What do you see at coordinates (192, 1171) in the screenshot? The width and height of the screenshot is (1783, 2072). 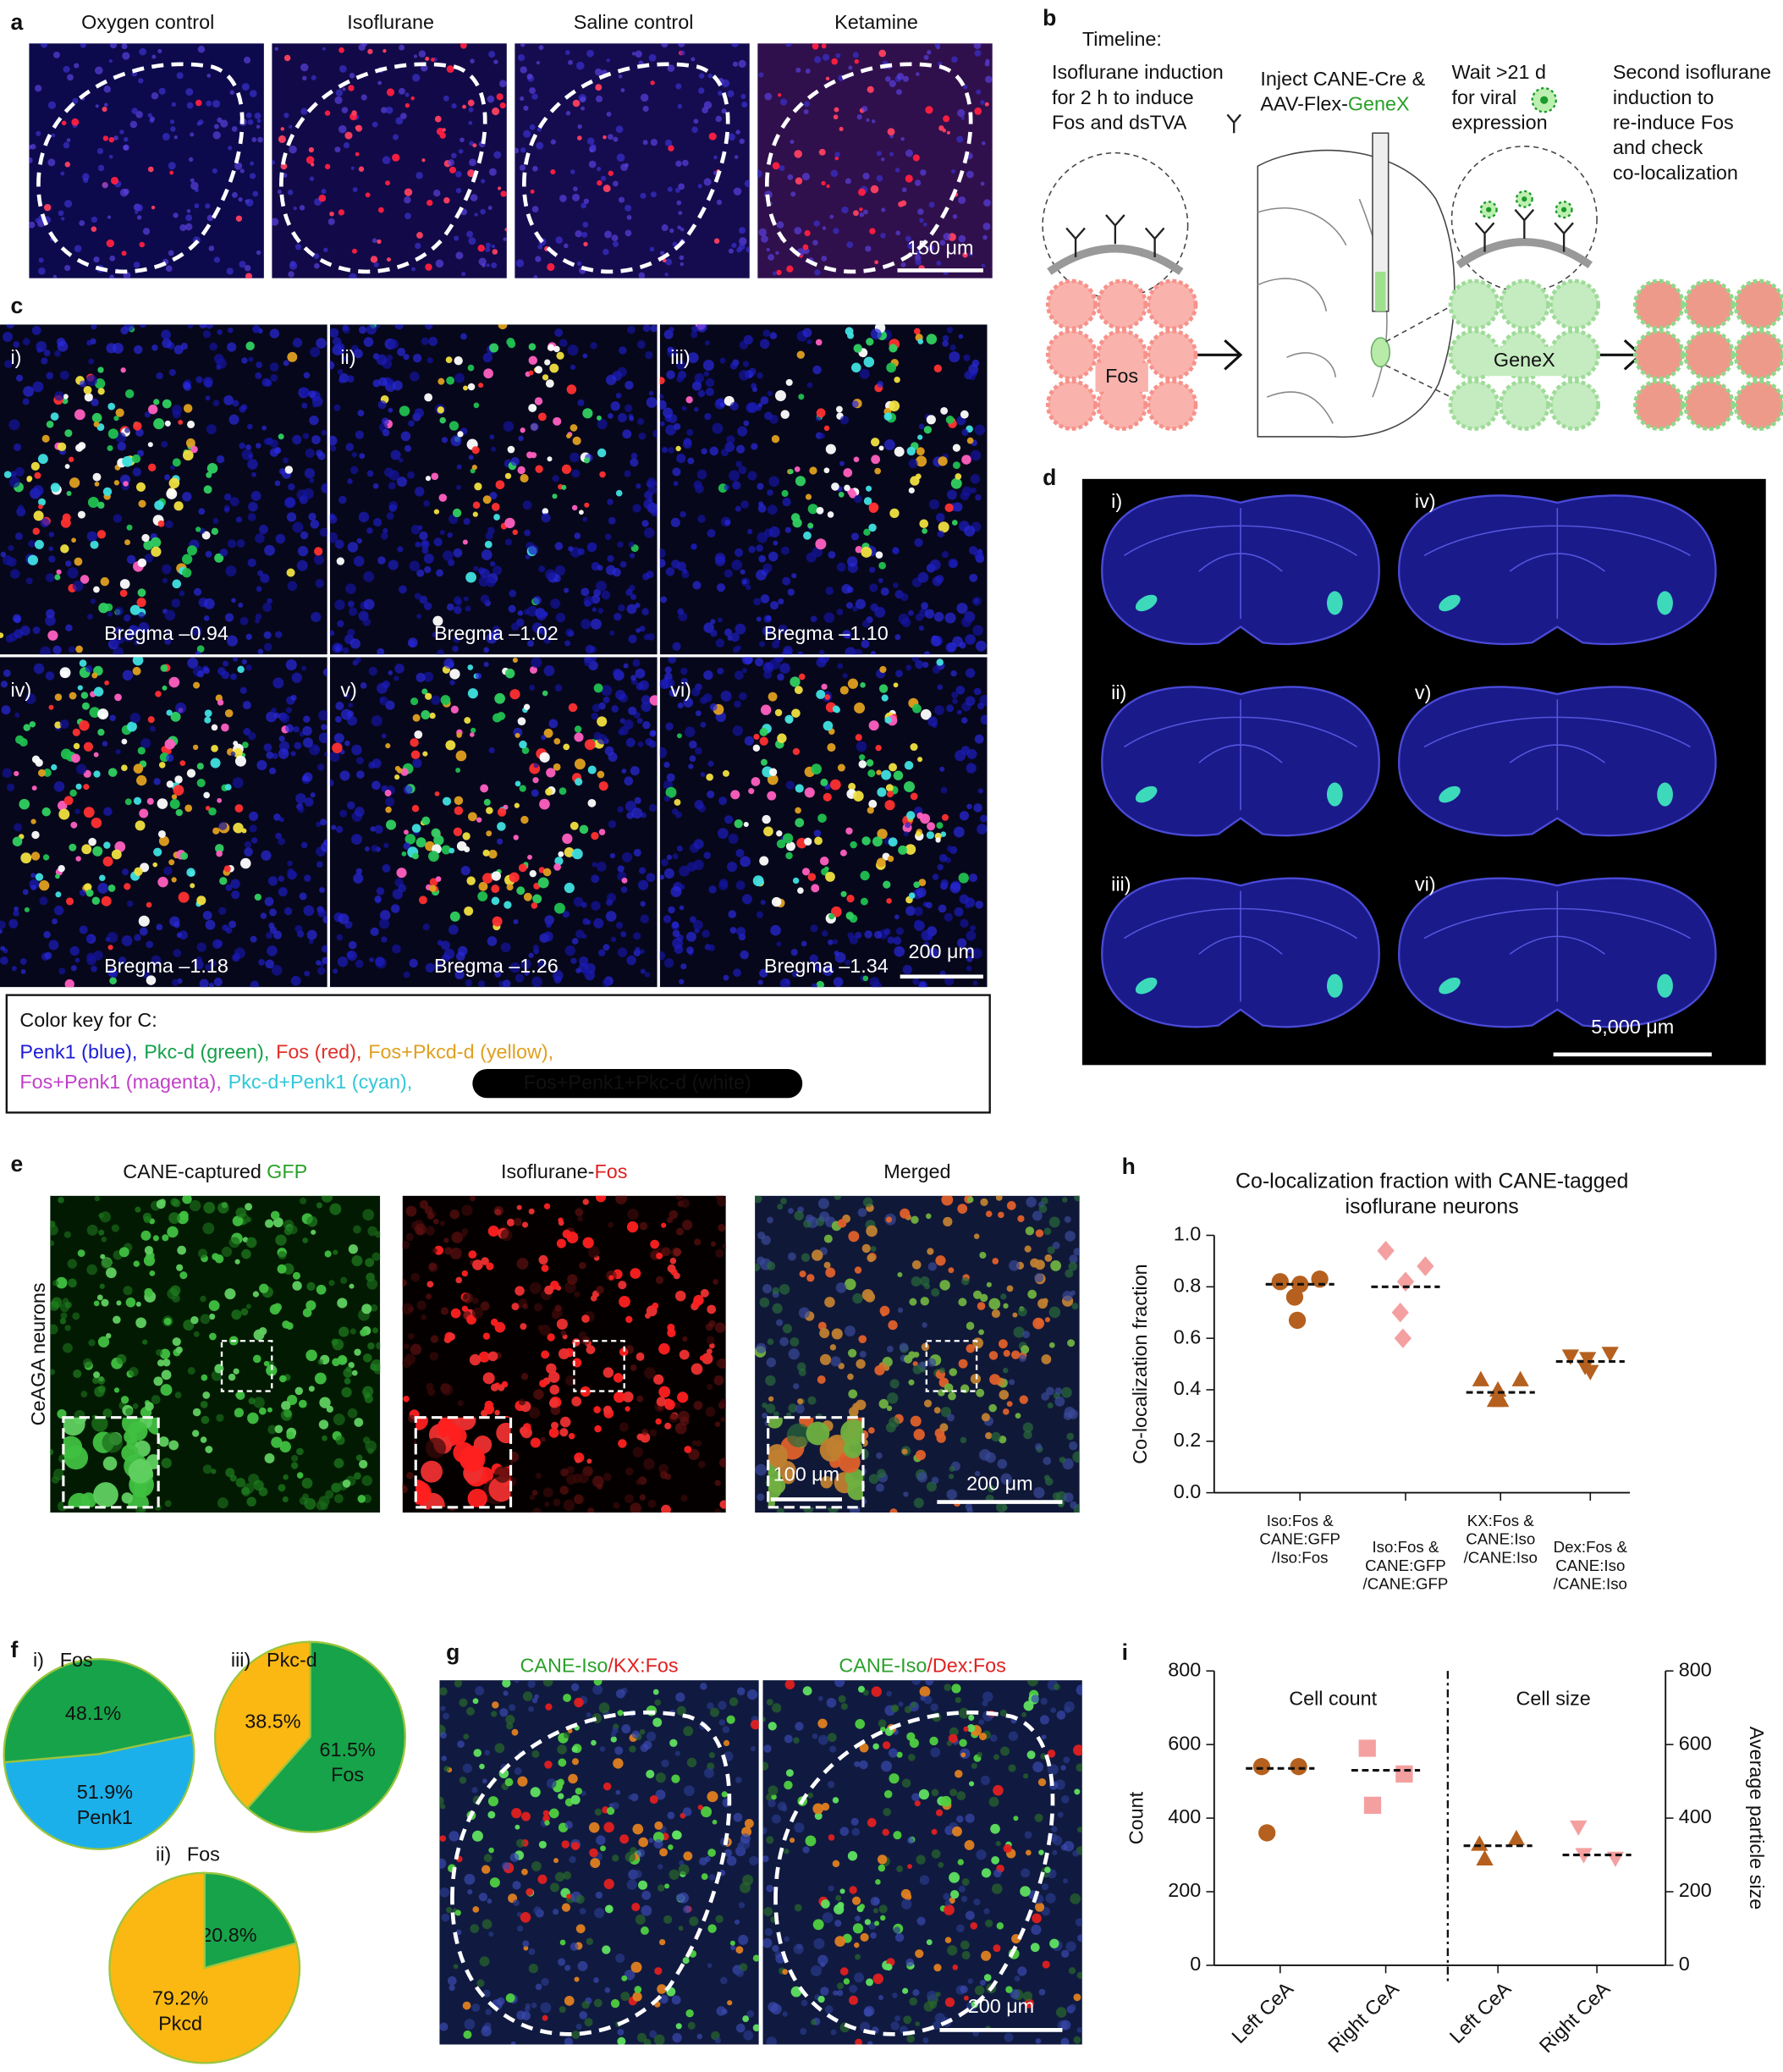 I see `image-title: CANE-captured` at bounding box center [192, 1171].